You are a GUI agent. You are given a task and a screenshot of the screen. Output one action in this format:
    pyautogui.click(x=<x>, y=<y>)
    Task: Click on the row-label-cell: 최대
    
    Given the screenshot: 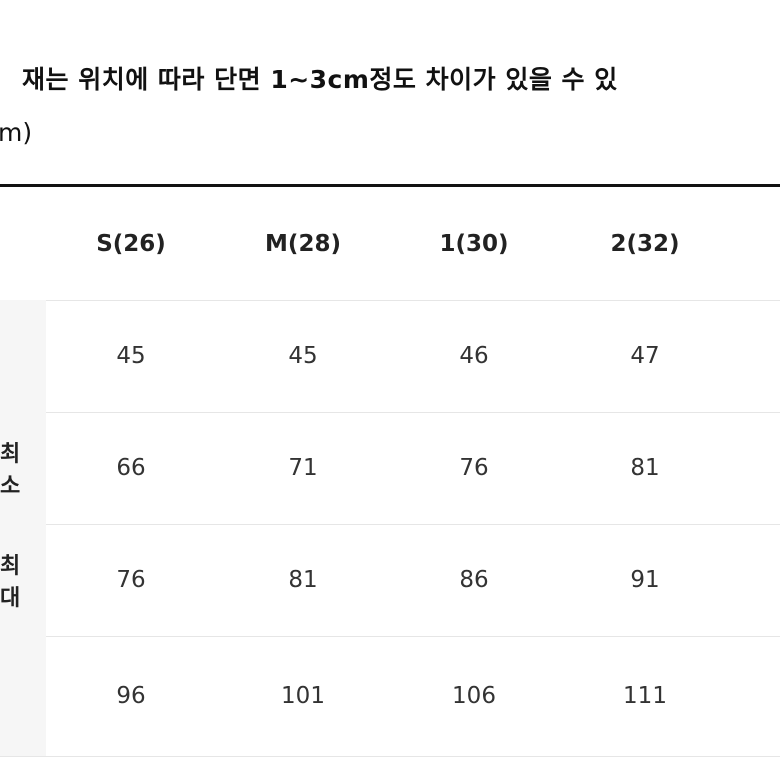 What is the action you would take?
    pyautogui.click(x=23, y=580)
    